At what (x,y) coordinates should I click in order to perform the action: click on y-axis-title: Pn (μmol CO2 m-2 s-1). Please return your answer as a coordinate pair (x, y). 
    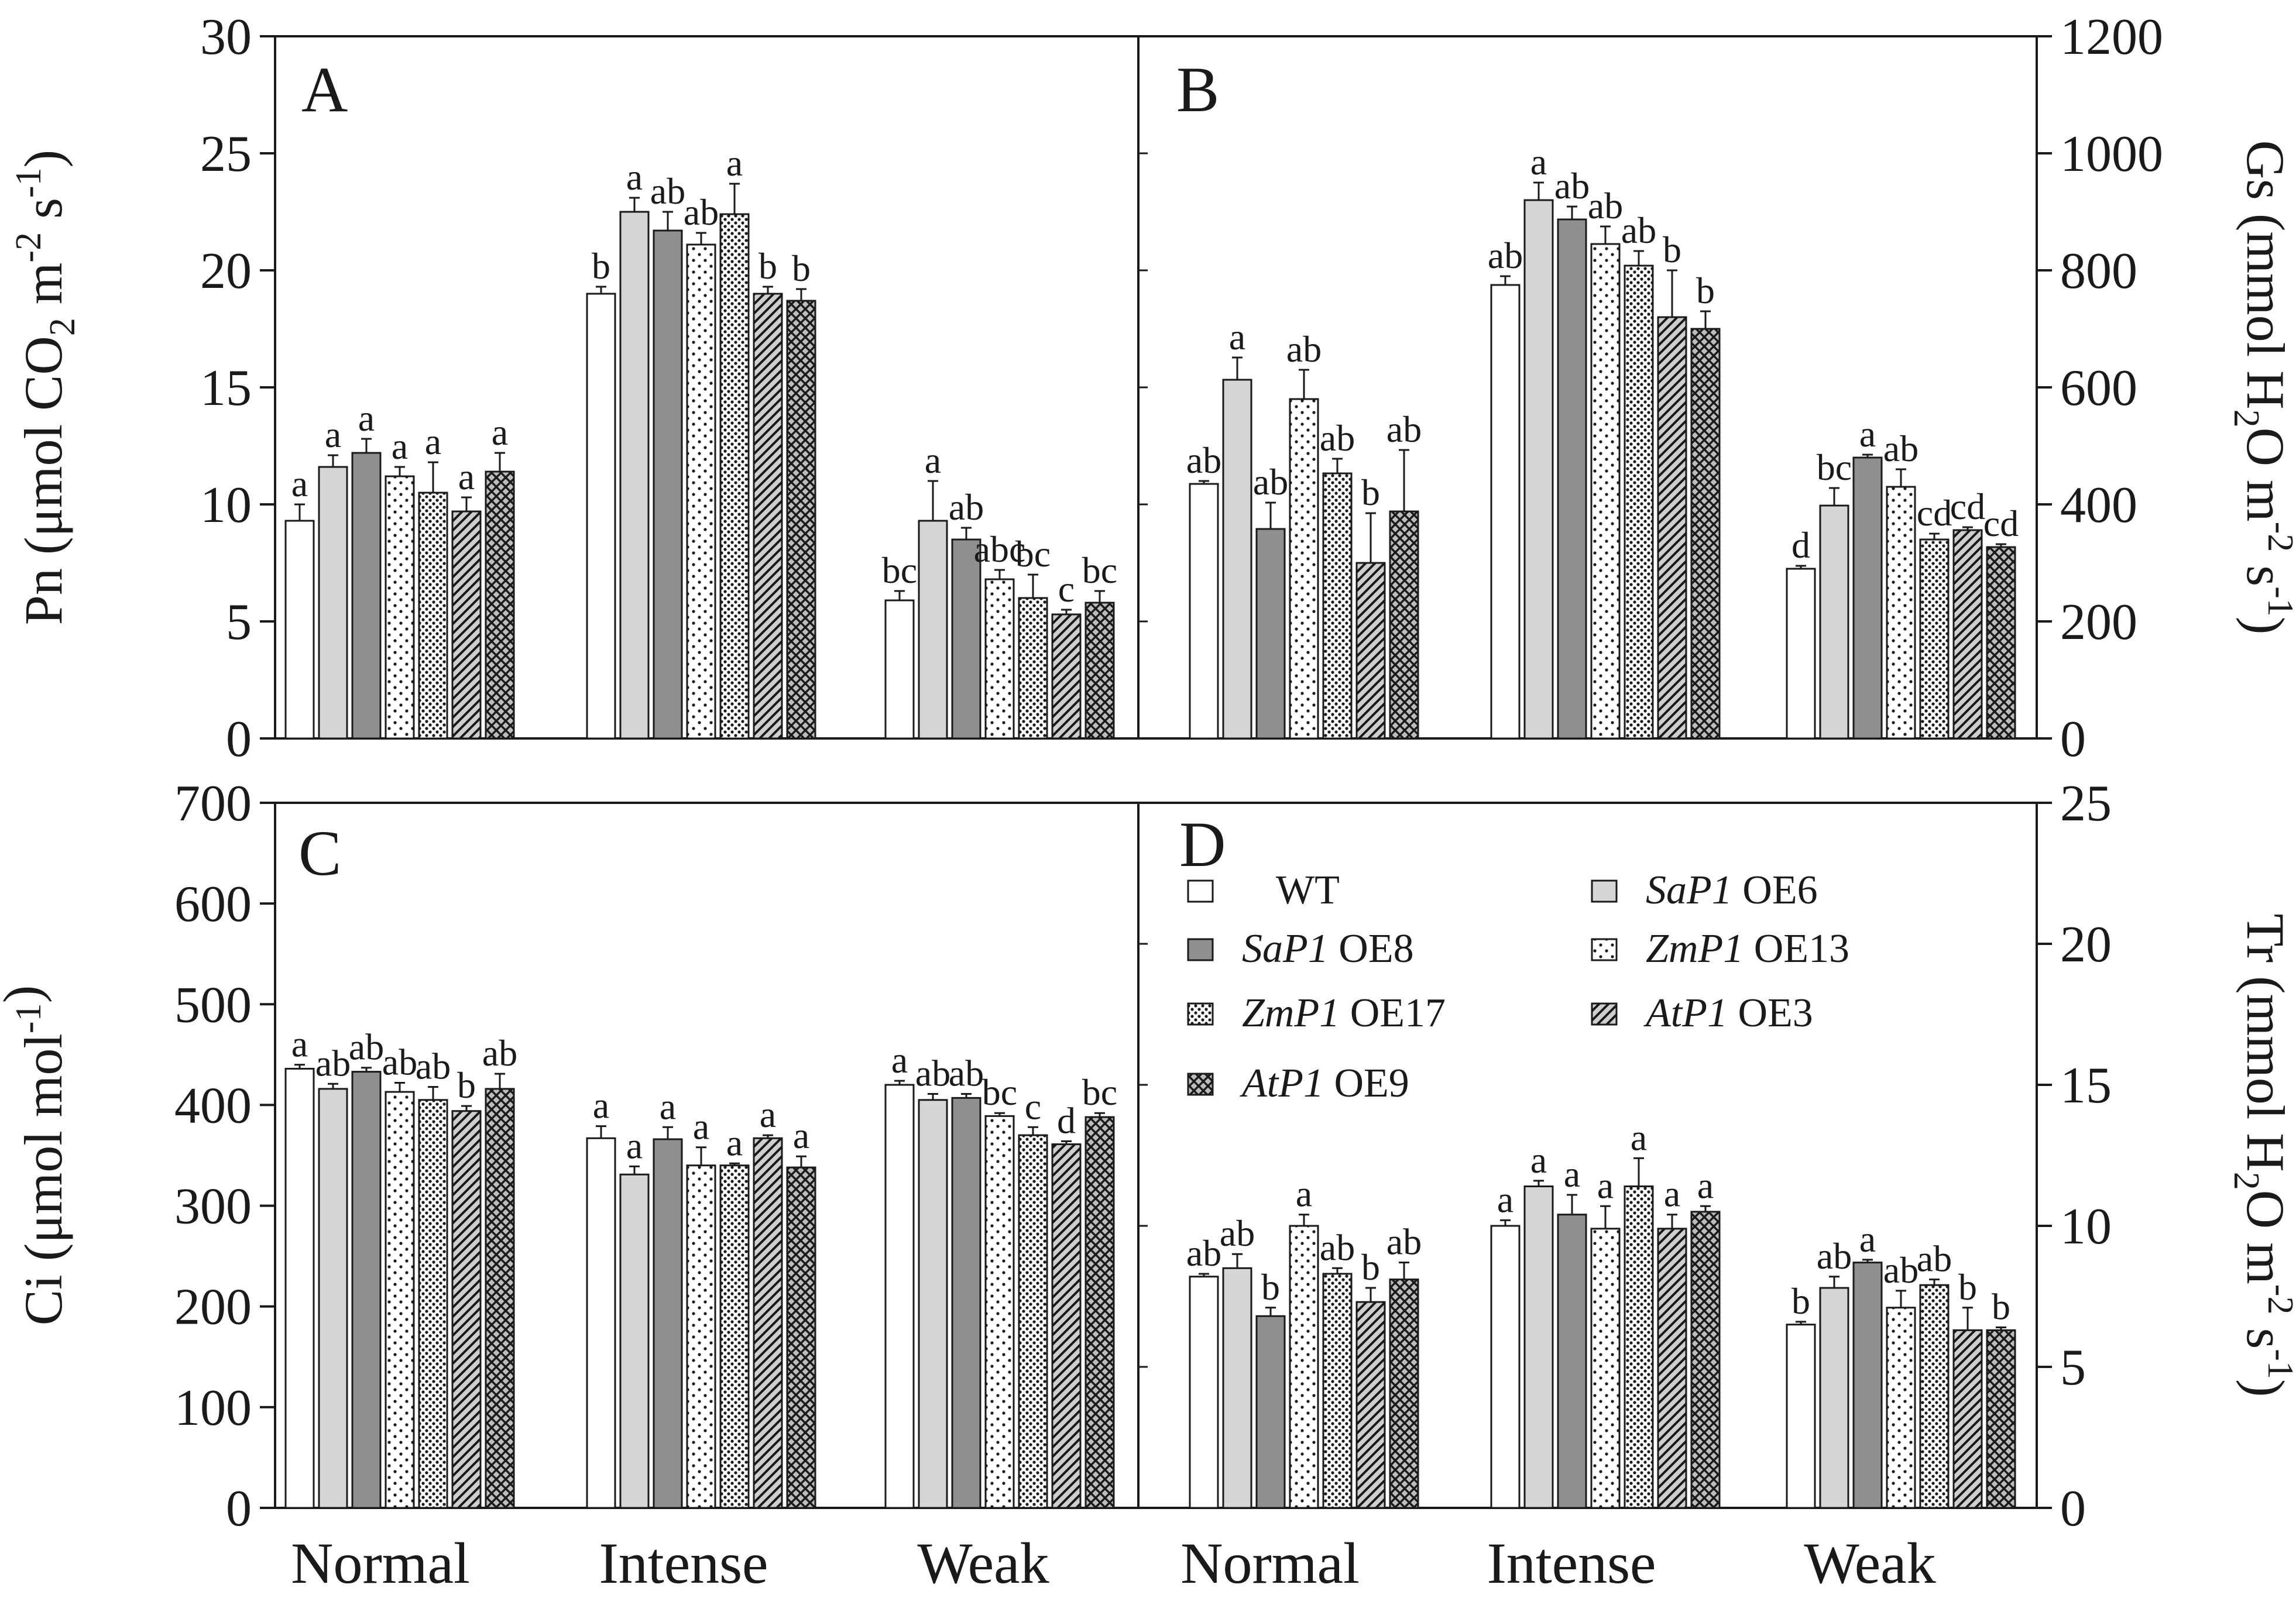
    Looking at the image, I should click on (46, 387).